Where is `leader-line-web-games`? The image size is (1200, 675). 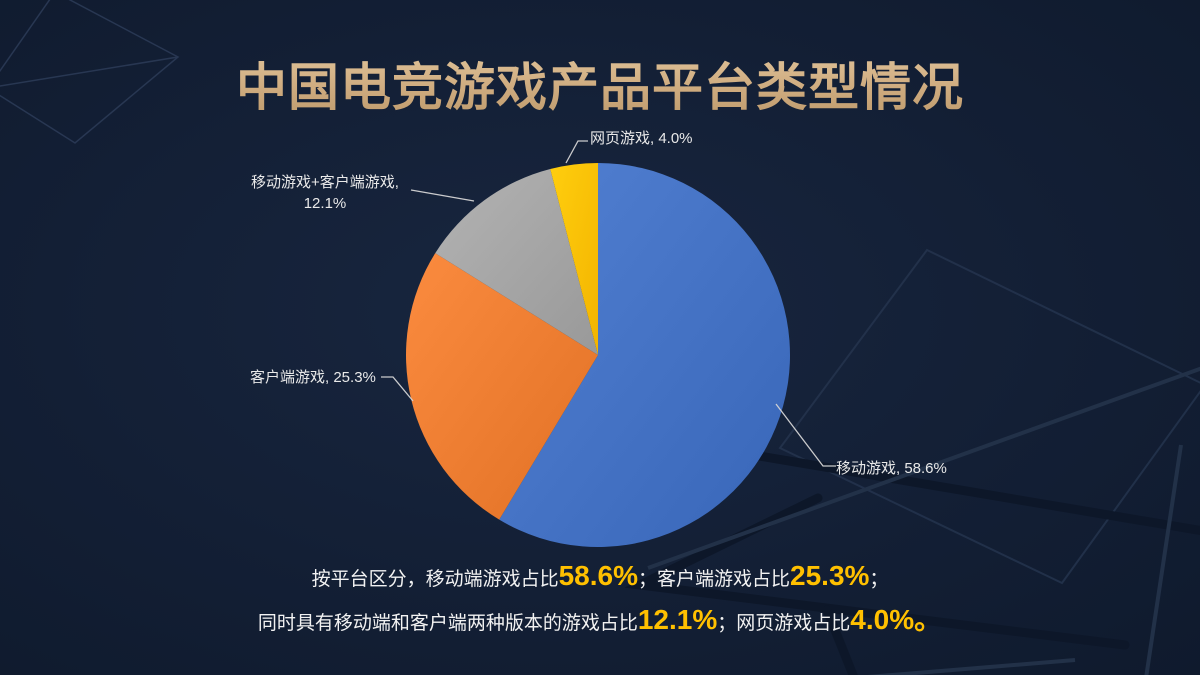 leader-line-web-games is located at coordinates (576, 152).